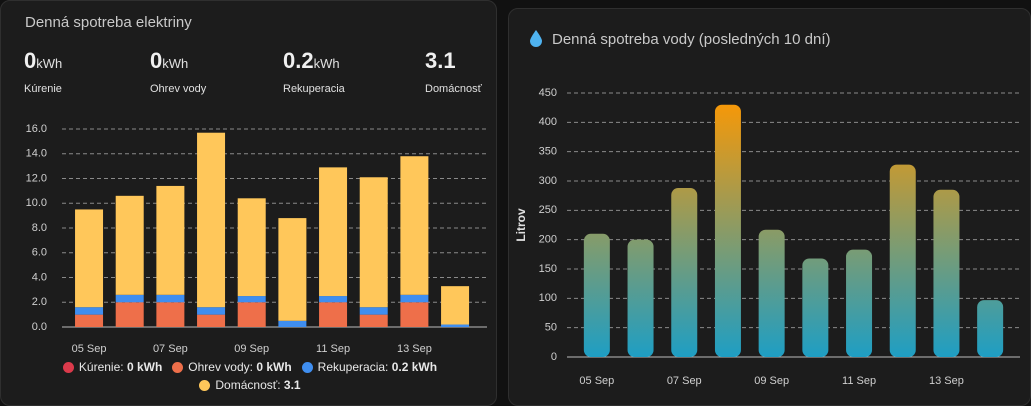 The image size is (1031, 406). What do you see at coordinates (39, 277) in the screenshot?
I see `y-tick-label: 4.0` at bounding box center [39, 277].